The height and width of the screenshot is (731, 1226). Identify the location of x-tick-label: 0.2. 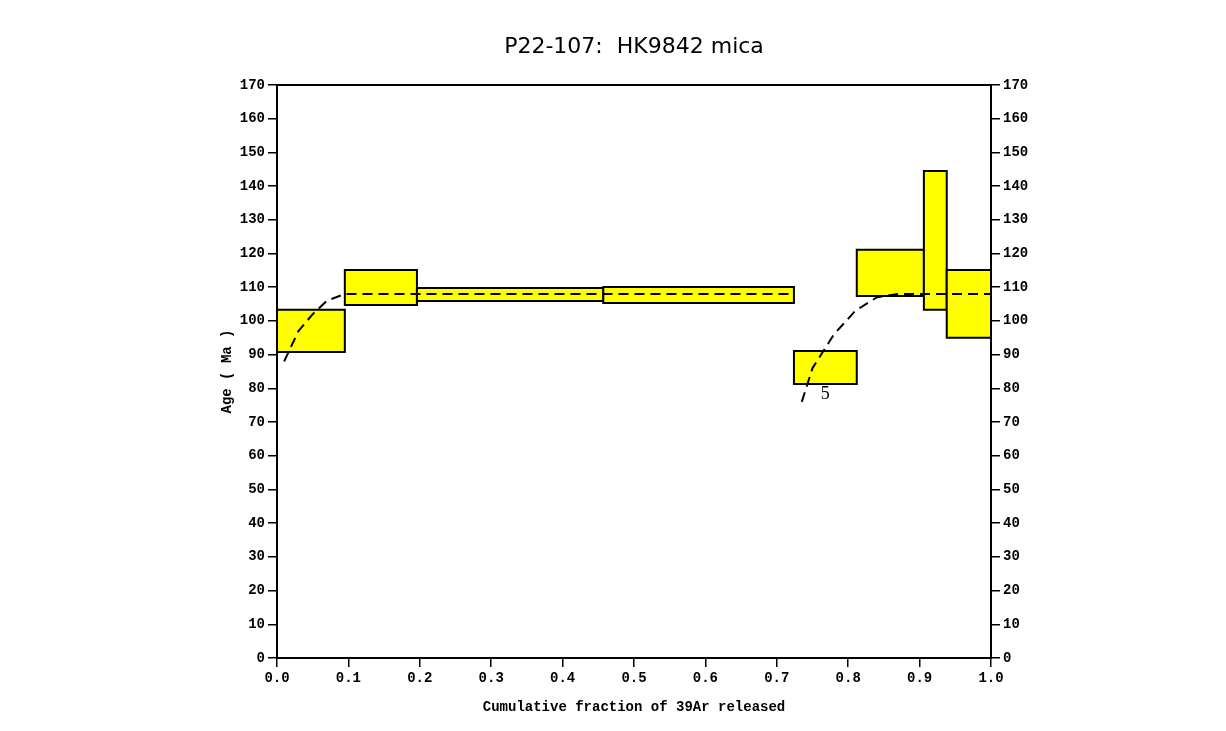
(420, 677).